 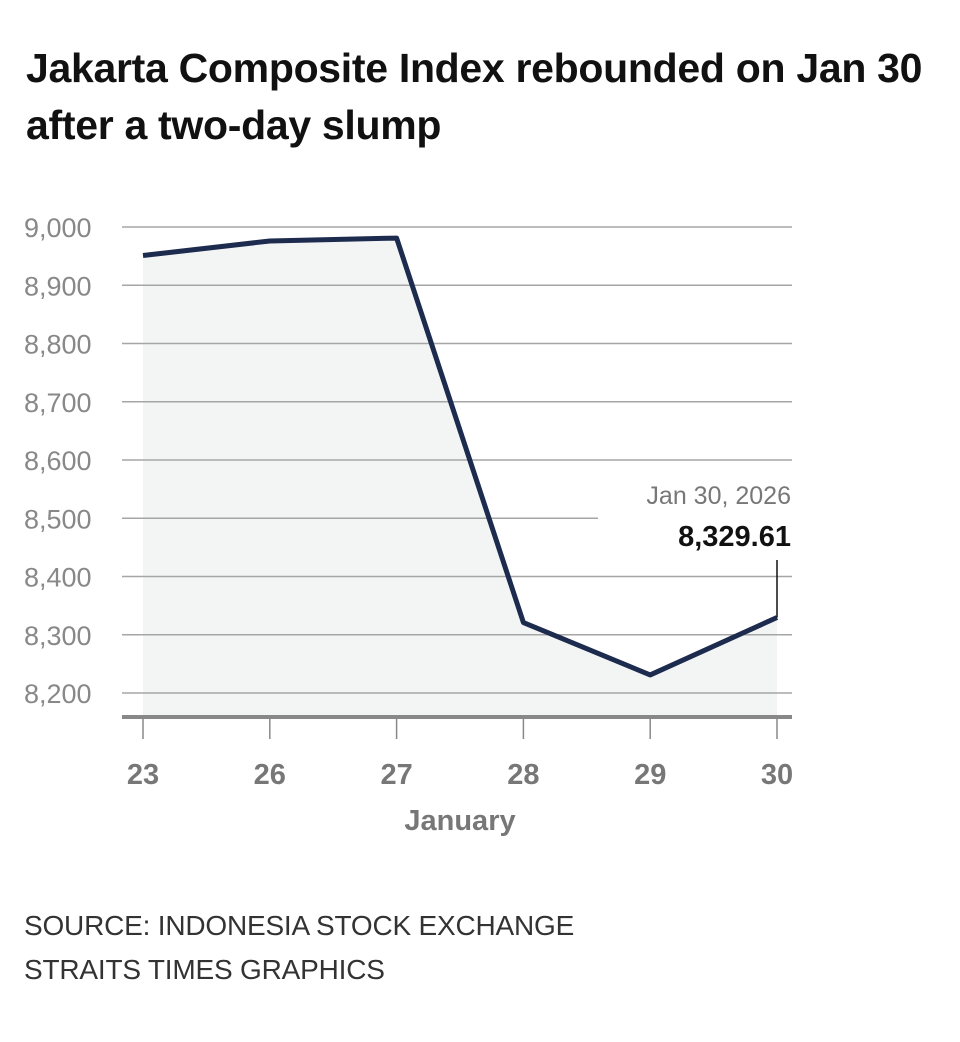 I want to click on x-tick-label: 30, so click(x=777, y=775).